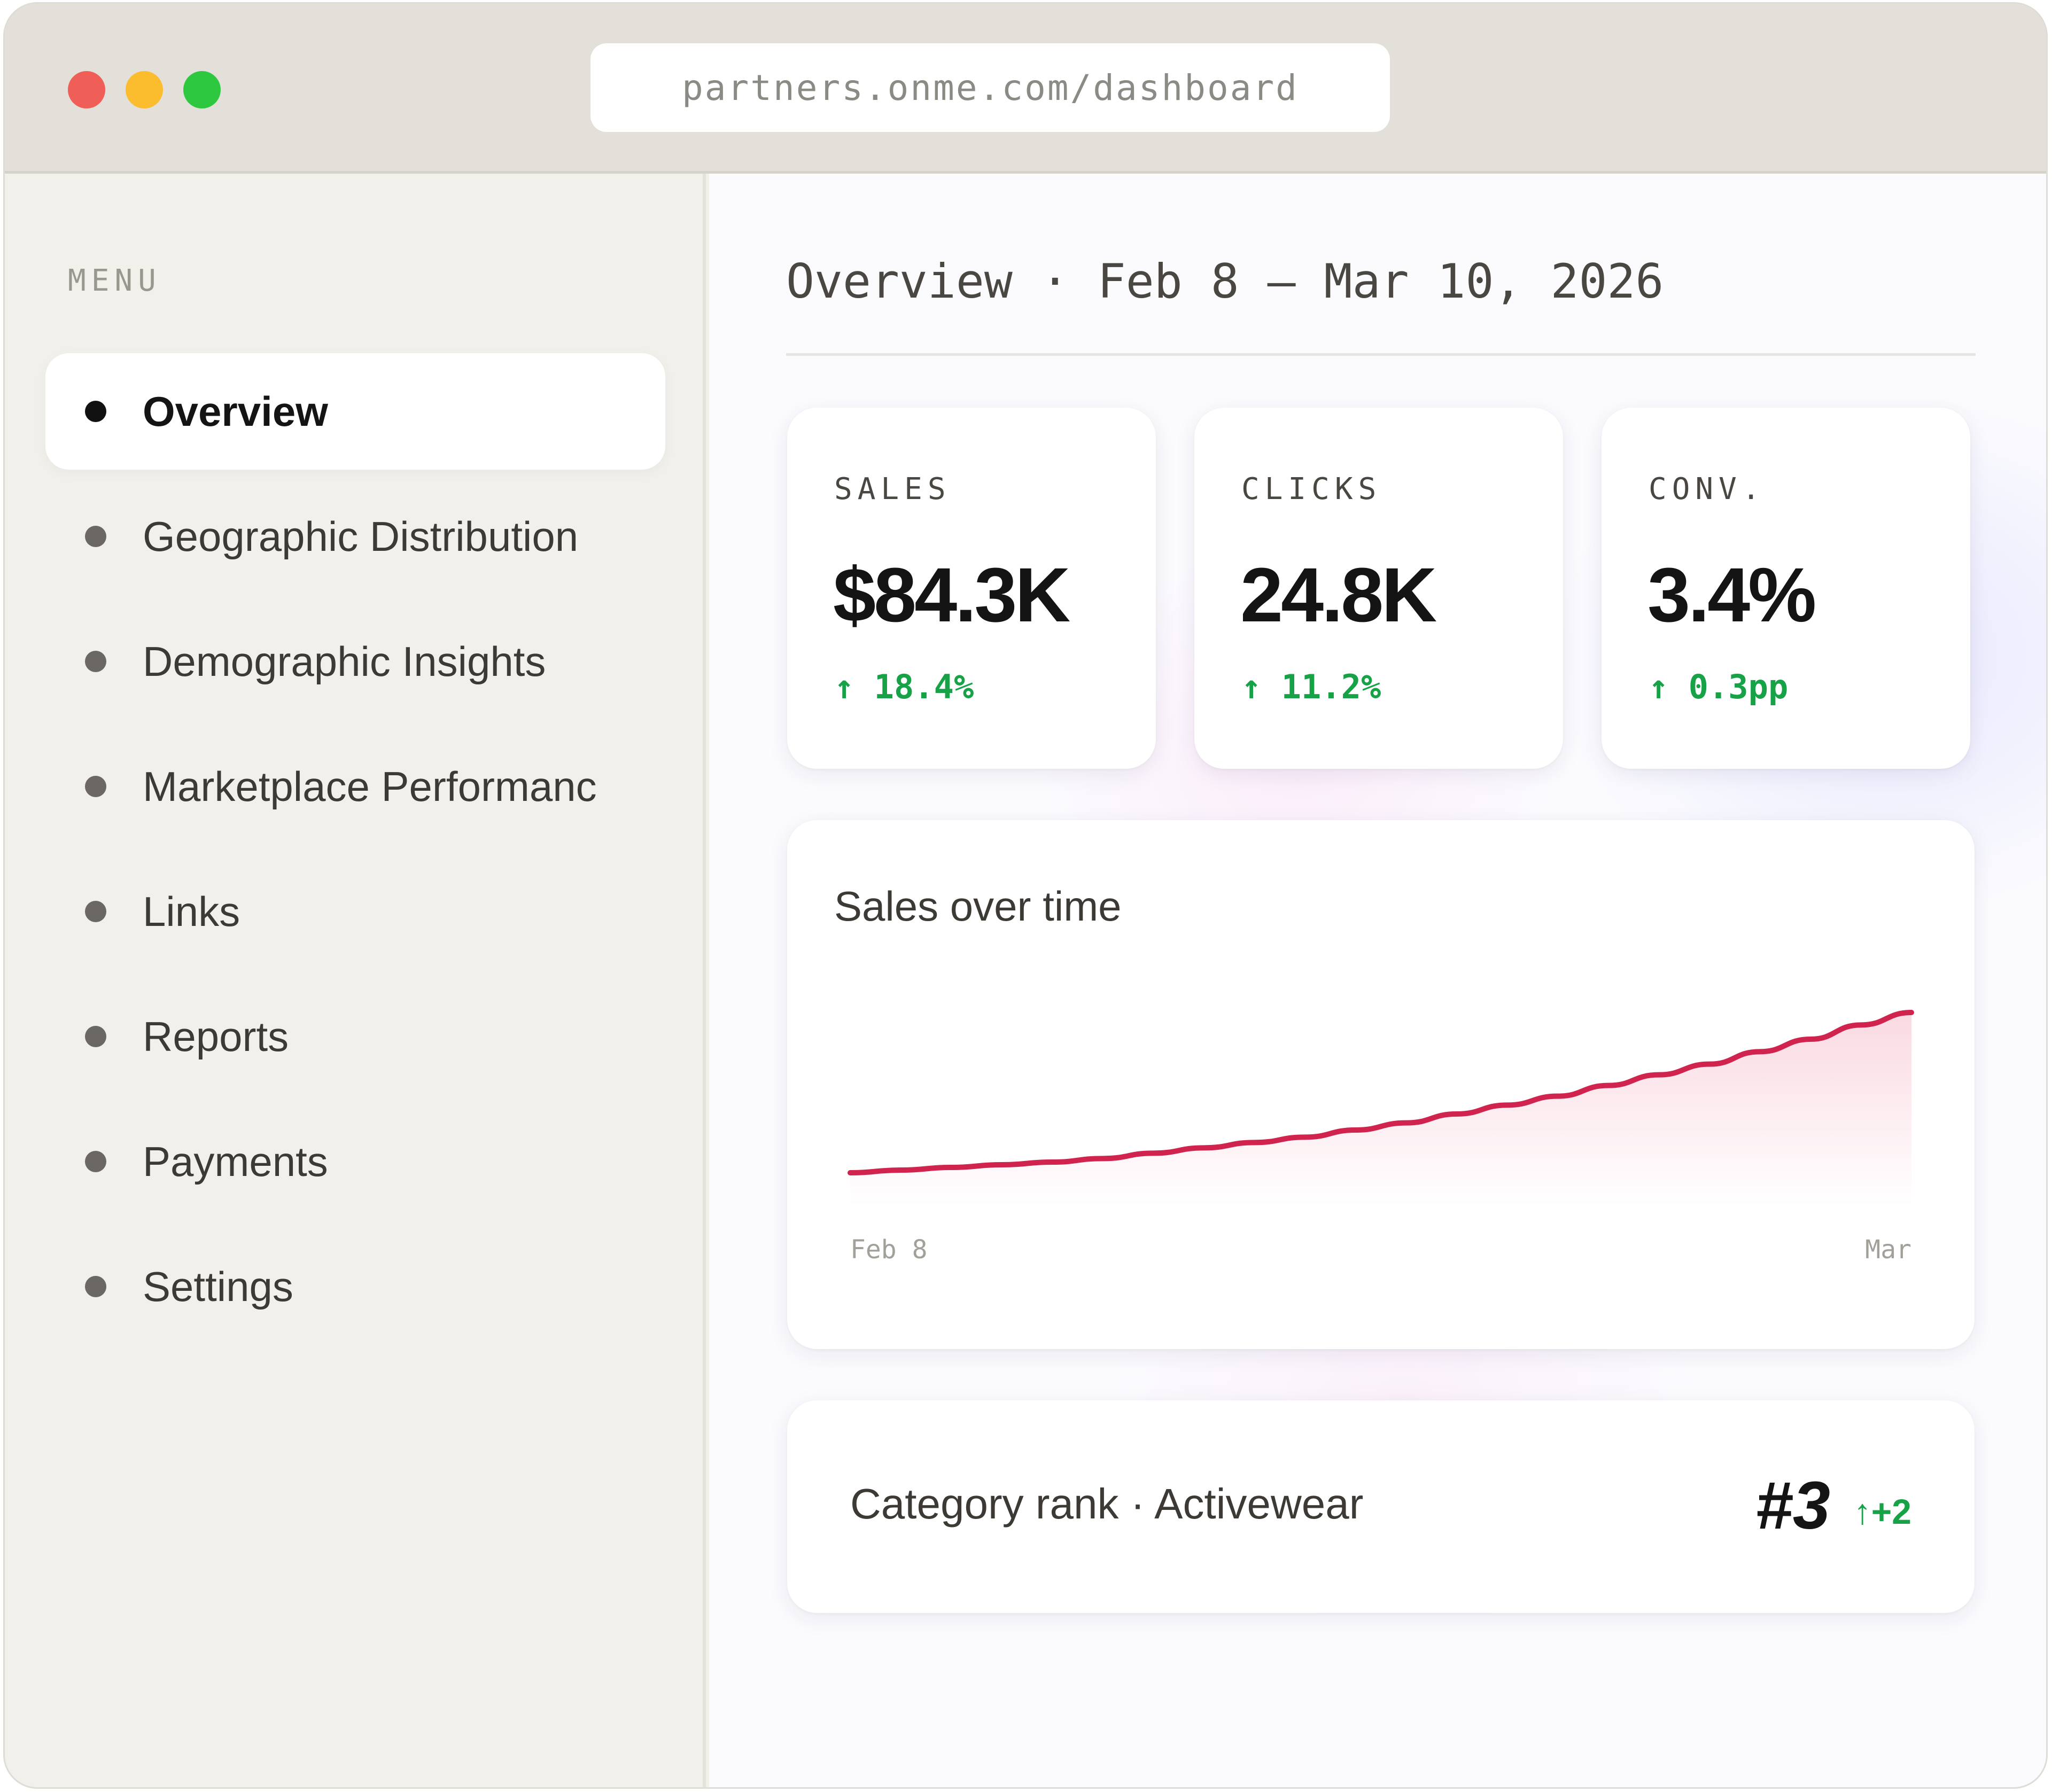 This screenshot has width=2052, height=1792. Describe the element at coordinates (889, 1250) in the screenshot. I see `x-tick-label: Feb 8` at that location.